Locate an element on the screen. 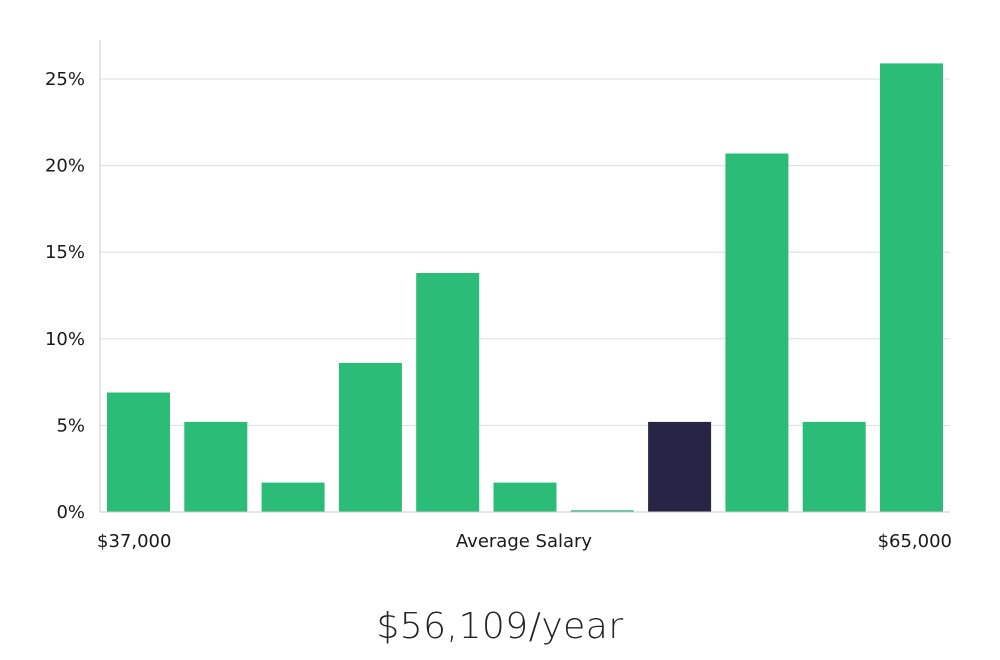  x-axis-title: Average Salary is located at coordinates (524, 541).